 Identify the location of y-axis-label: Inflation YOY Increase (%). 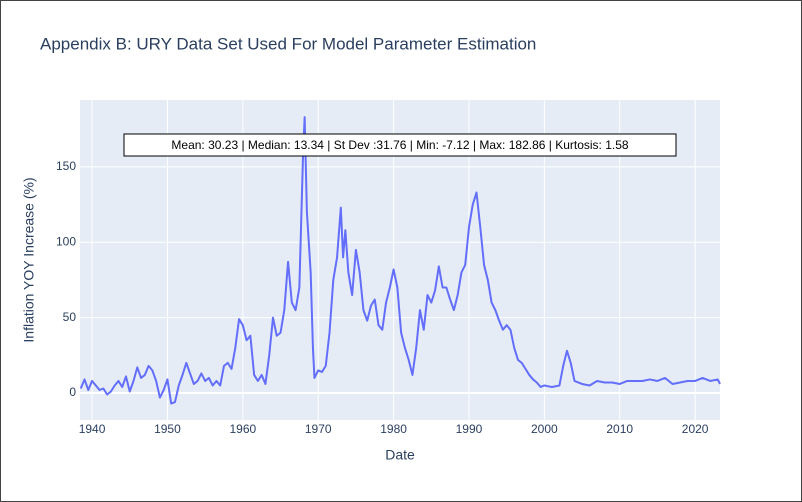
(29, 259).